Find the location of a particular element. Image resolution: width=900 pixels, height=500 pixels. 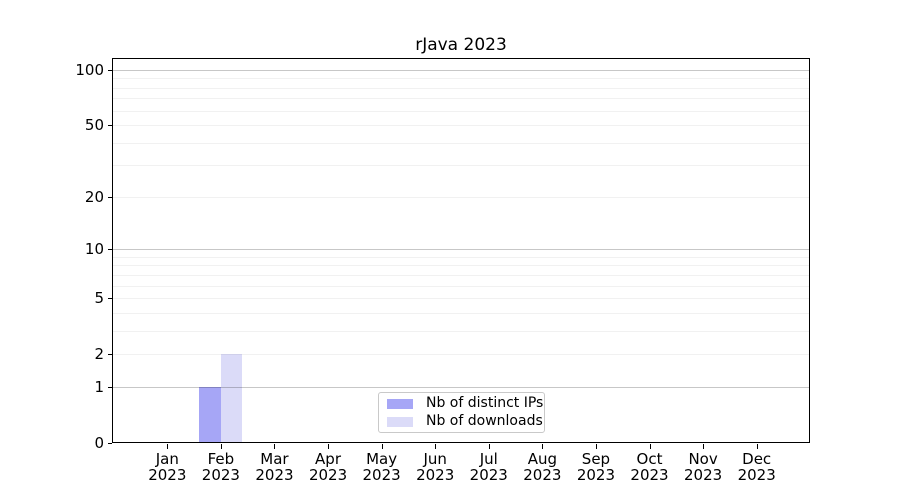

legend-item-downloads: Nb of downloads is located at coordinates (465, 421).